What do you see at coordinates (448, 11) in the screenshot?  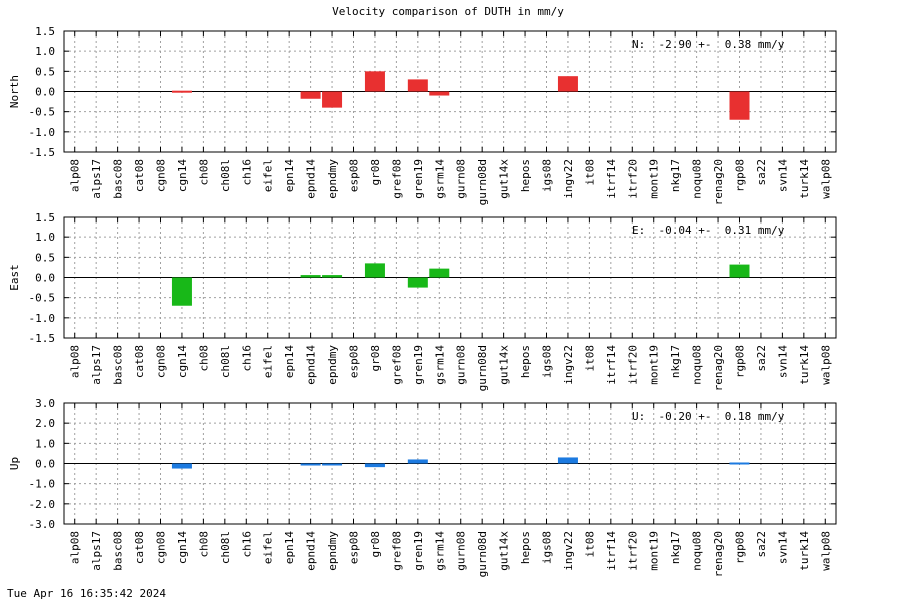 I see `chart-title: Velocity comparison of DUTH in mm/y` at bounding box center [448, 11].